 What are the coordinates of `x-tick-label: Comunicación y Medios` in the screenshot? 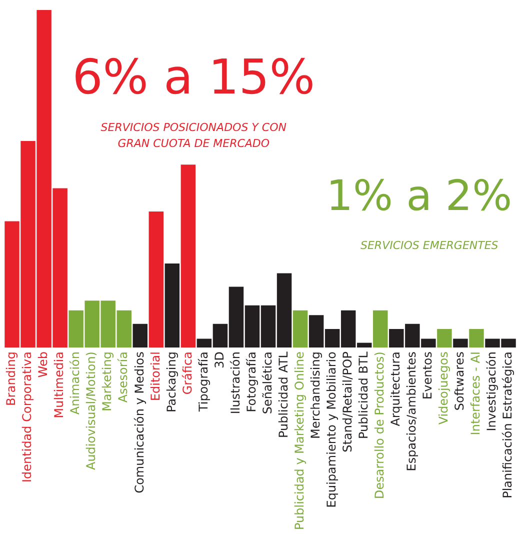 It's located at (139, 423).